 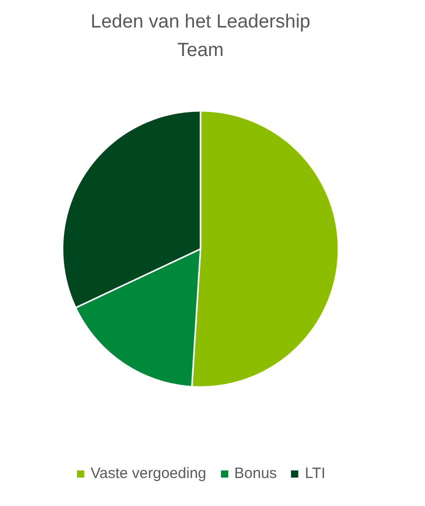 I want to click on legend-label: LTI, so click(x=315, y=473).